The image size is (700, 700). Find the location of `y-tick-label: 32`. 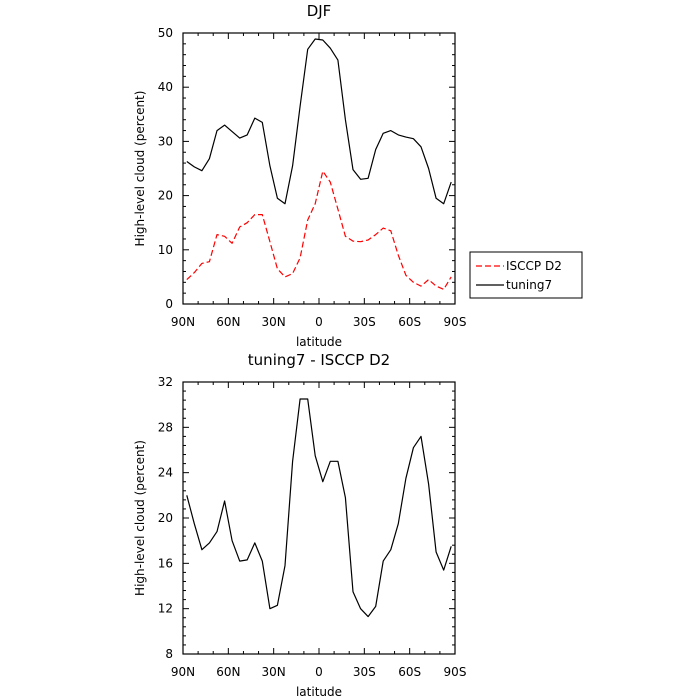

y-tick-label: 32 is located at coordinates (165, 382).